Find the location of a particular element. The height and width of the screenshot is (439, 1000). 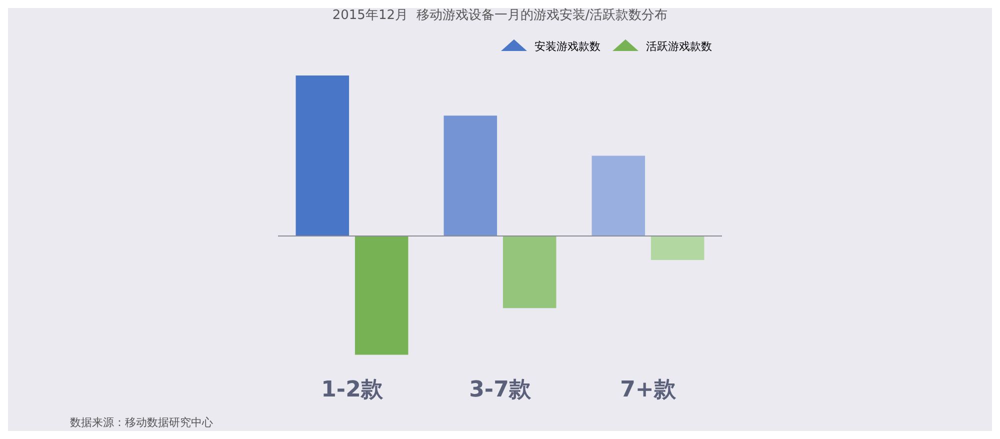

source-note: 数据来源：移动数据研究中心 is located at coordinates (141, 422).